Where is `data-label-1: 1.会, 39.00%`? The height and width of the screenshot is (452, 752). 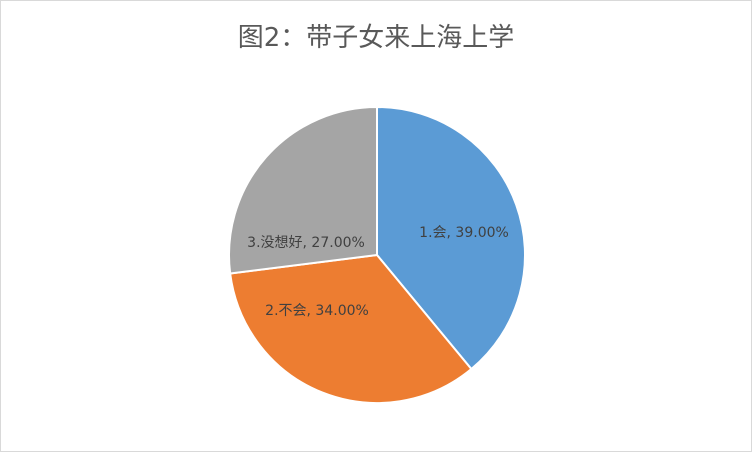 data-label-1: 1.会, 39.00% is located at coordinates (464, 233).